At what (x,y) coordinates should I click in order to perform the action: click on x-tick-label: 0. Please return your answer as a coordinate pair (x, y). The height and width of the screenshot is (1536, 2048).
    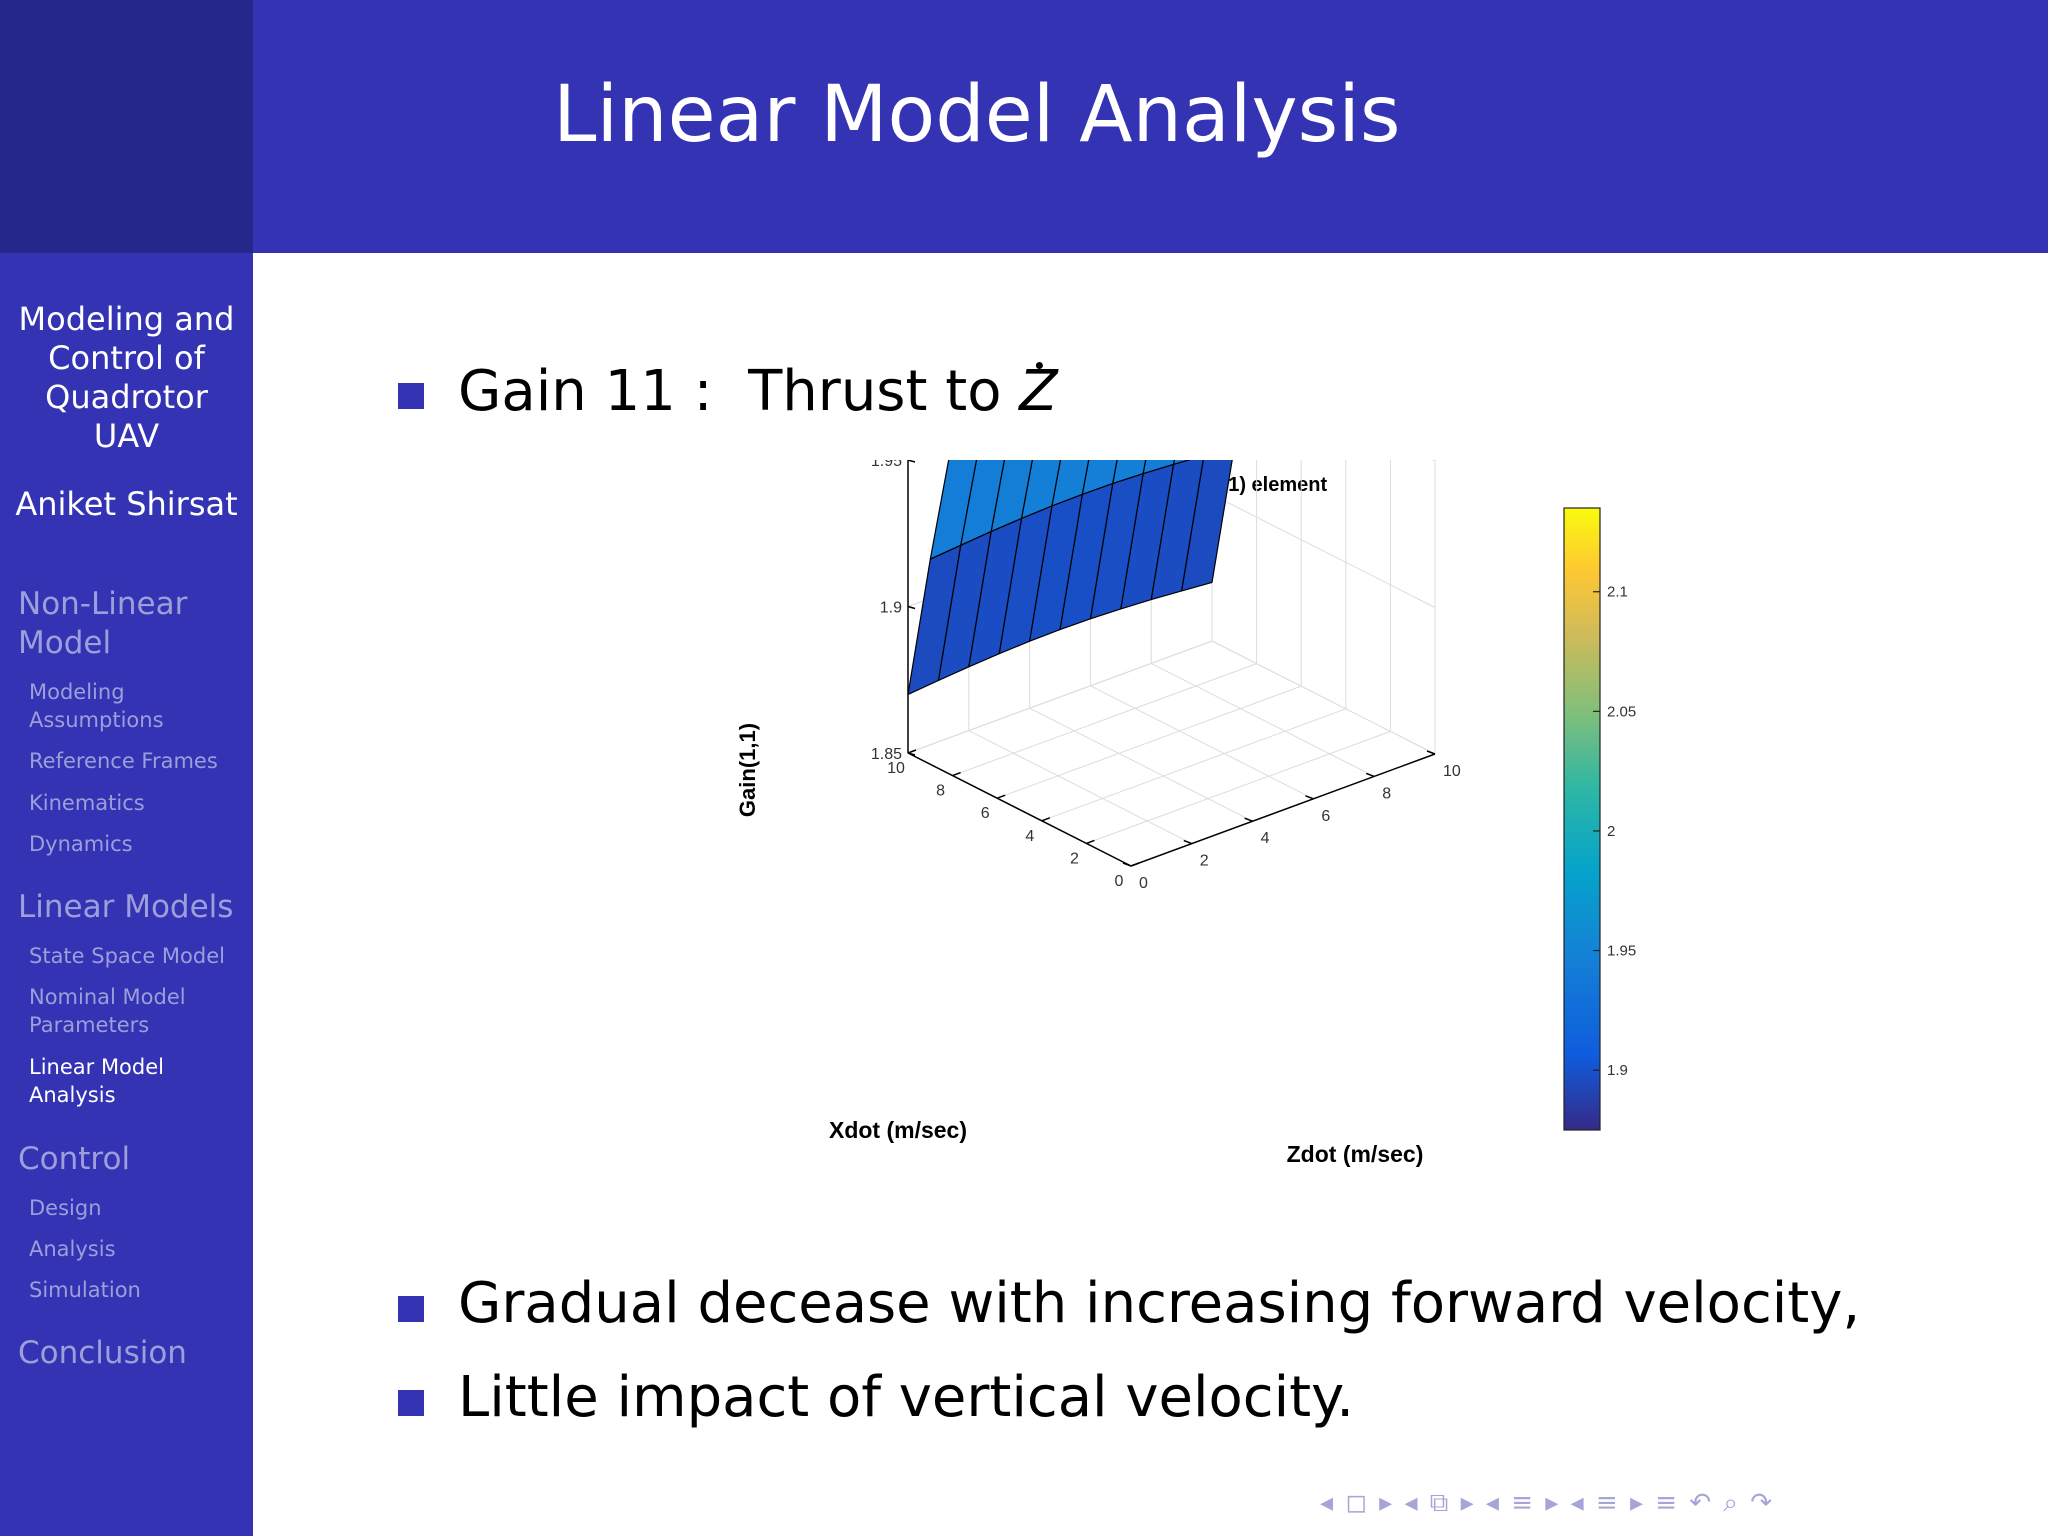
    Looking at the image, I should click on (1119, 881).